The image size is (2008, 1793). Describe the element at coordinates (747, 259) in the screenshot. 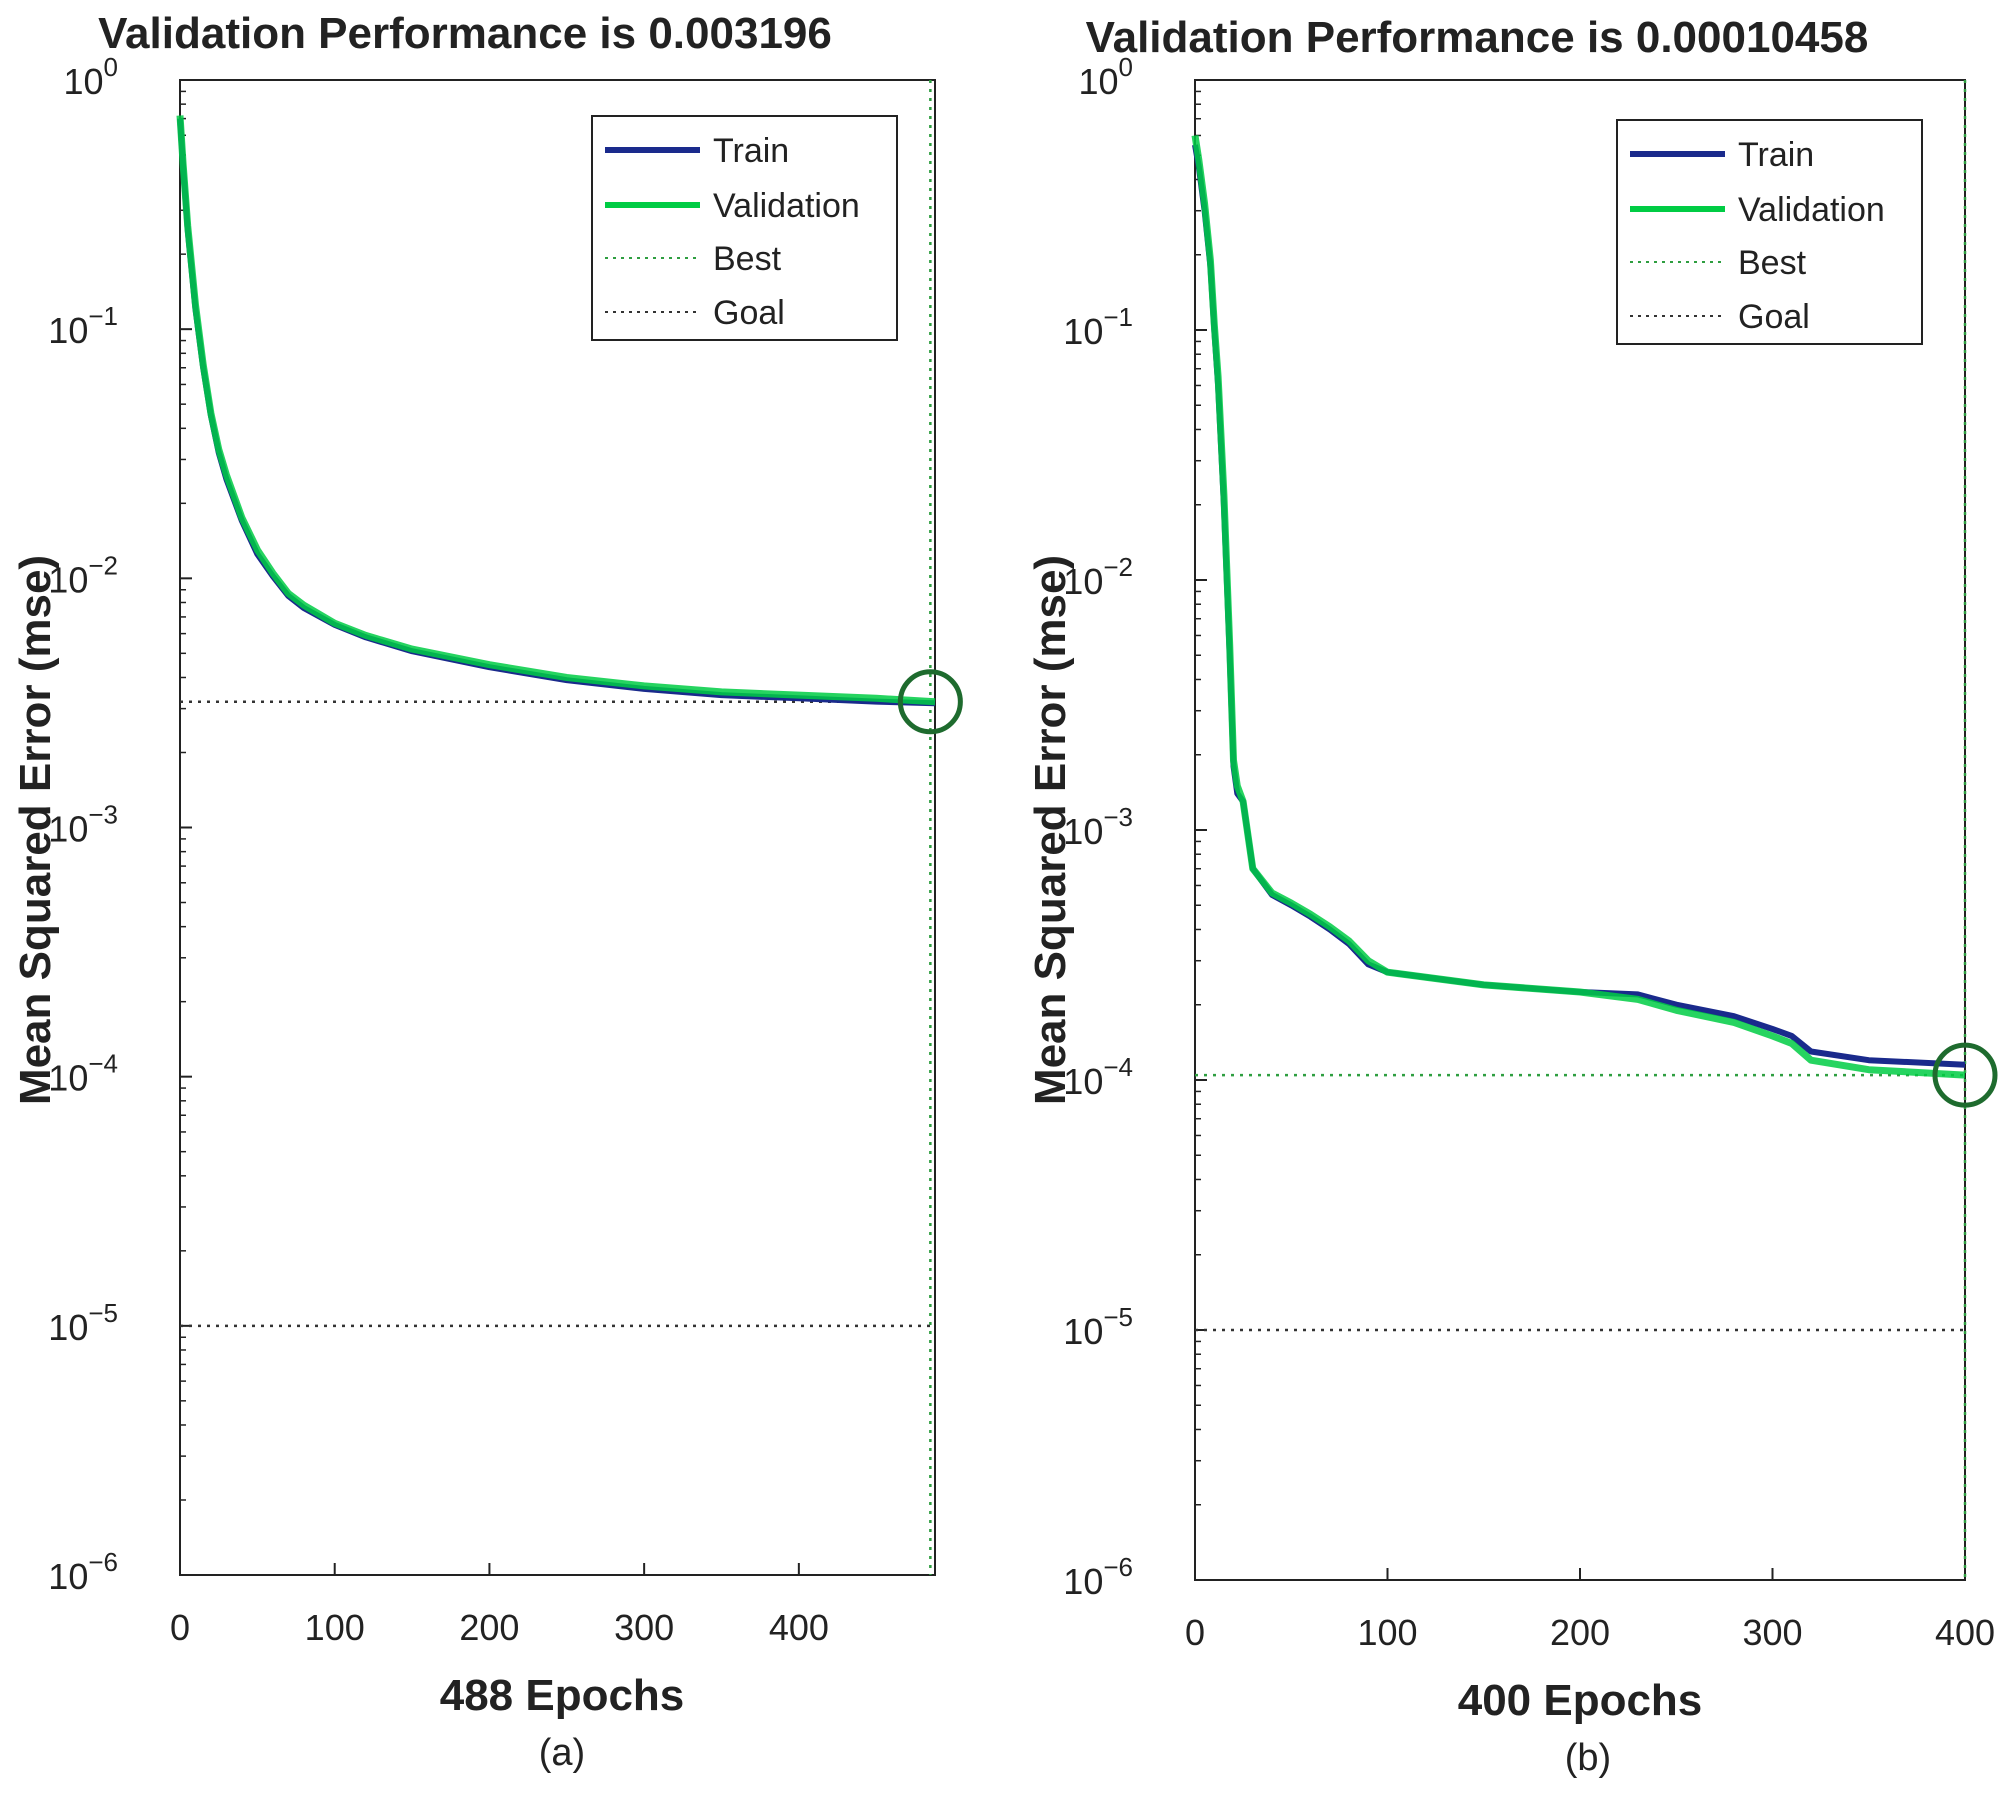

I see `legend-best-label-a: Best` at that location.